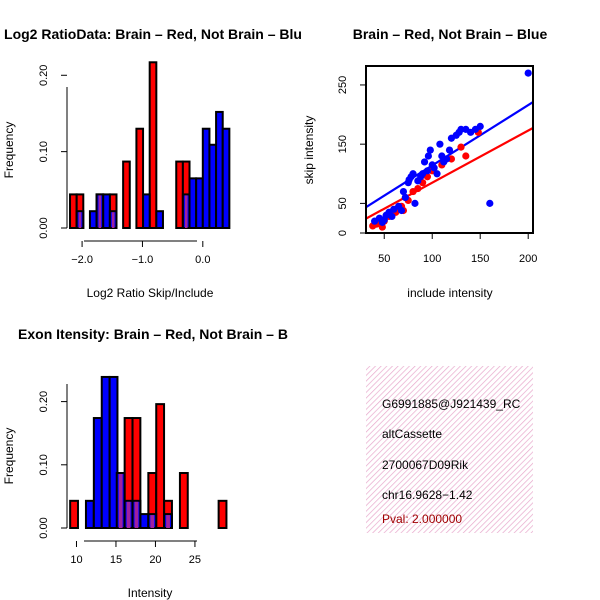 Image resolution: width=600 pixels, height=600 pixels. I want to click on scatter-xtick-label: 200, so click(528, 259).